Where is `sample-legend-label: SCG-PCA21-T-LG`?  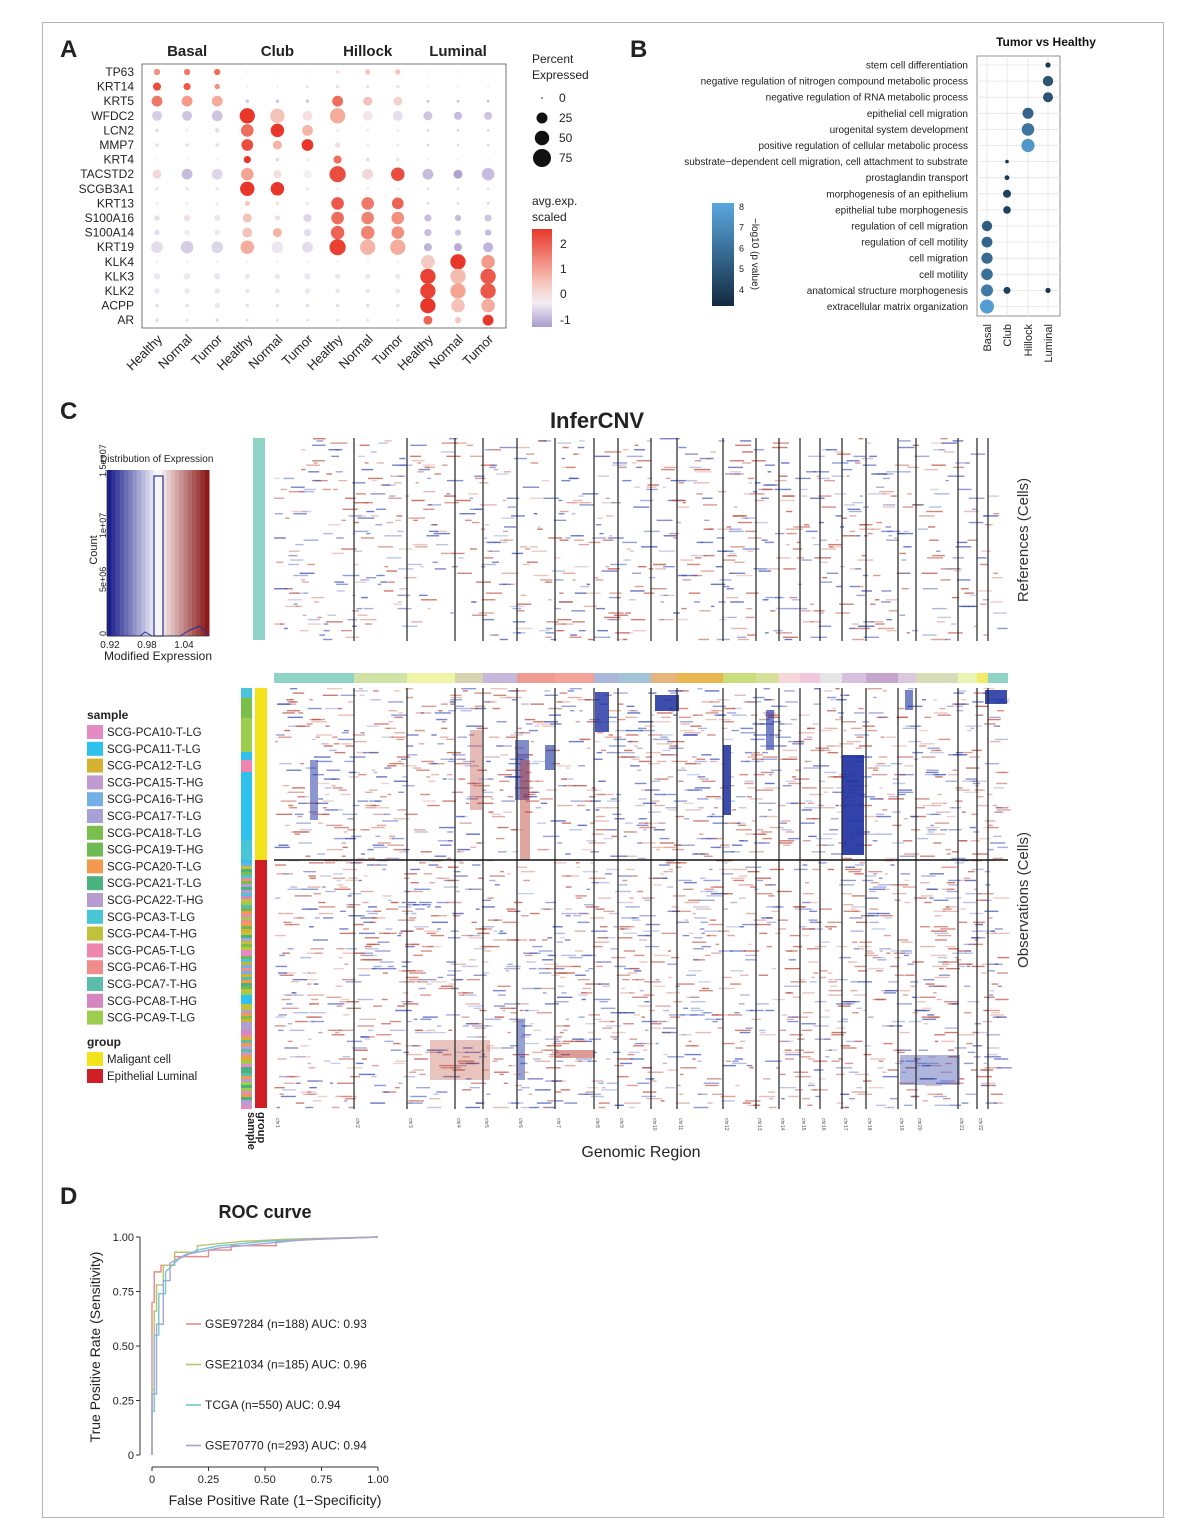 sample-legend-label: SCG-PCA21-T-LG is located at coordinates (154, 884).